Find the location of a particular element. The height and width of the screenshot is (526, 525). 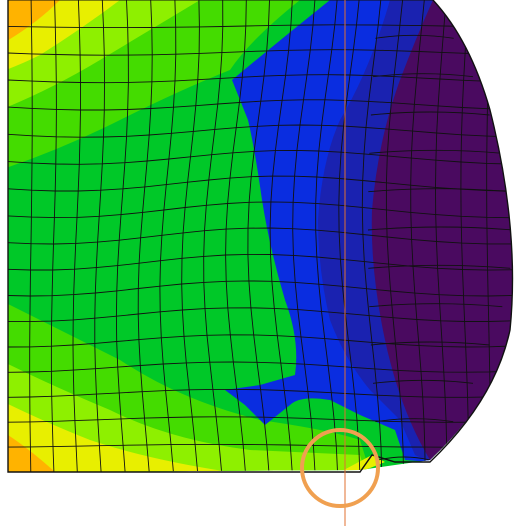

band-orange-bottom is located at coordinates (31, 451).